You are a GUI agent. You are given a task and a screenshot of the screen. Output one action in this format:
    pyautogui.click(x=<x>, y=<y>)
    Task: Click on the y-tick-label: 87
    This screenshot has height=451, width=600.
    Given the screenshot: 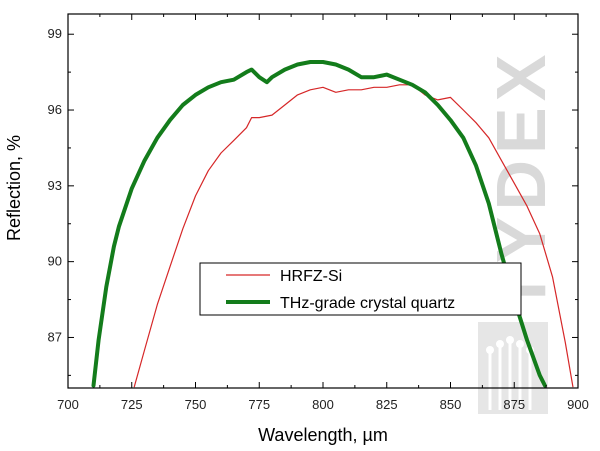 What is the action you would take?
    pyautogui.click(x=55, y=336)
    